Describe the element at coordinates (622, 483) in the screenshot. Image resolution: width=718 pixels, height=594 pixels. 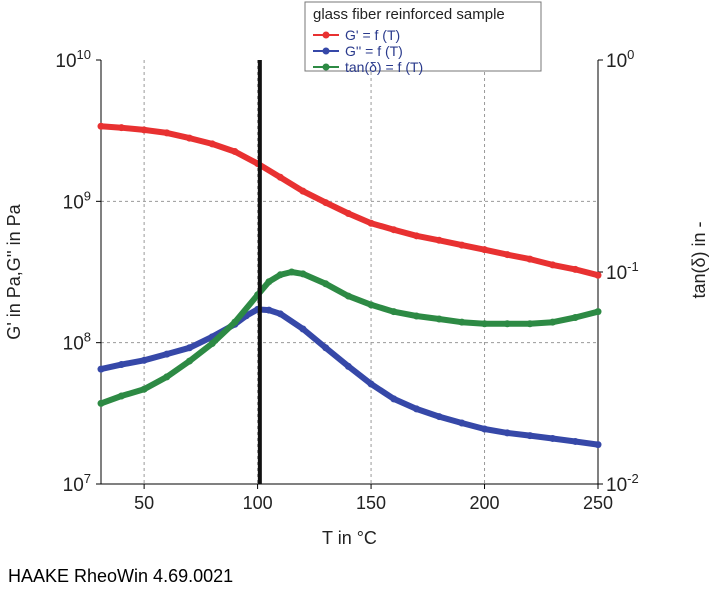
I see `y-right-tick-label: 10⁻²` at that location.